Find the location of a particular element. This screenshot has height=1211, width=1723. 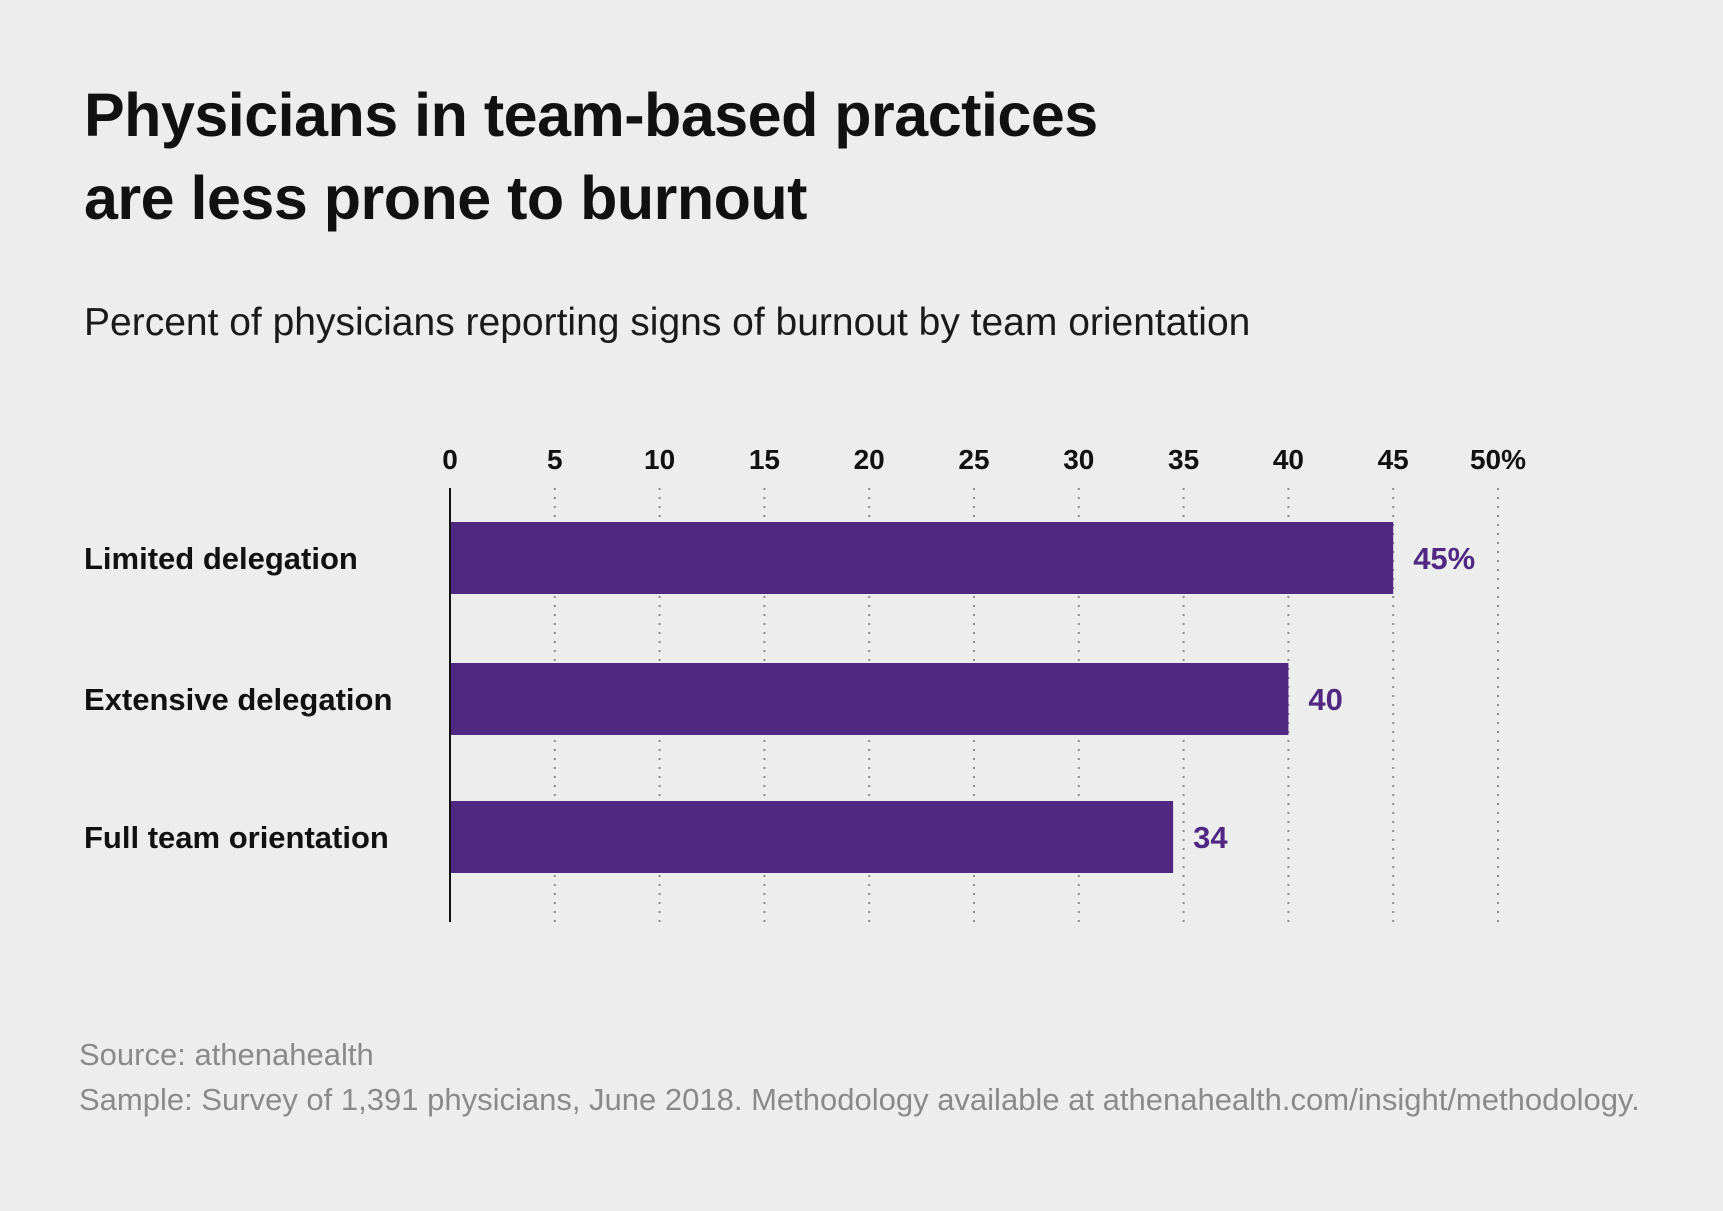

value-label-2: 40 is located at coordinates (1325, 699).